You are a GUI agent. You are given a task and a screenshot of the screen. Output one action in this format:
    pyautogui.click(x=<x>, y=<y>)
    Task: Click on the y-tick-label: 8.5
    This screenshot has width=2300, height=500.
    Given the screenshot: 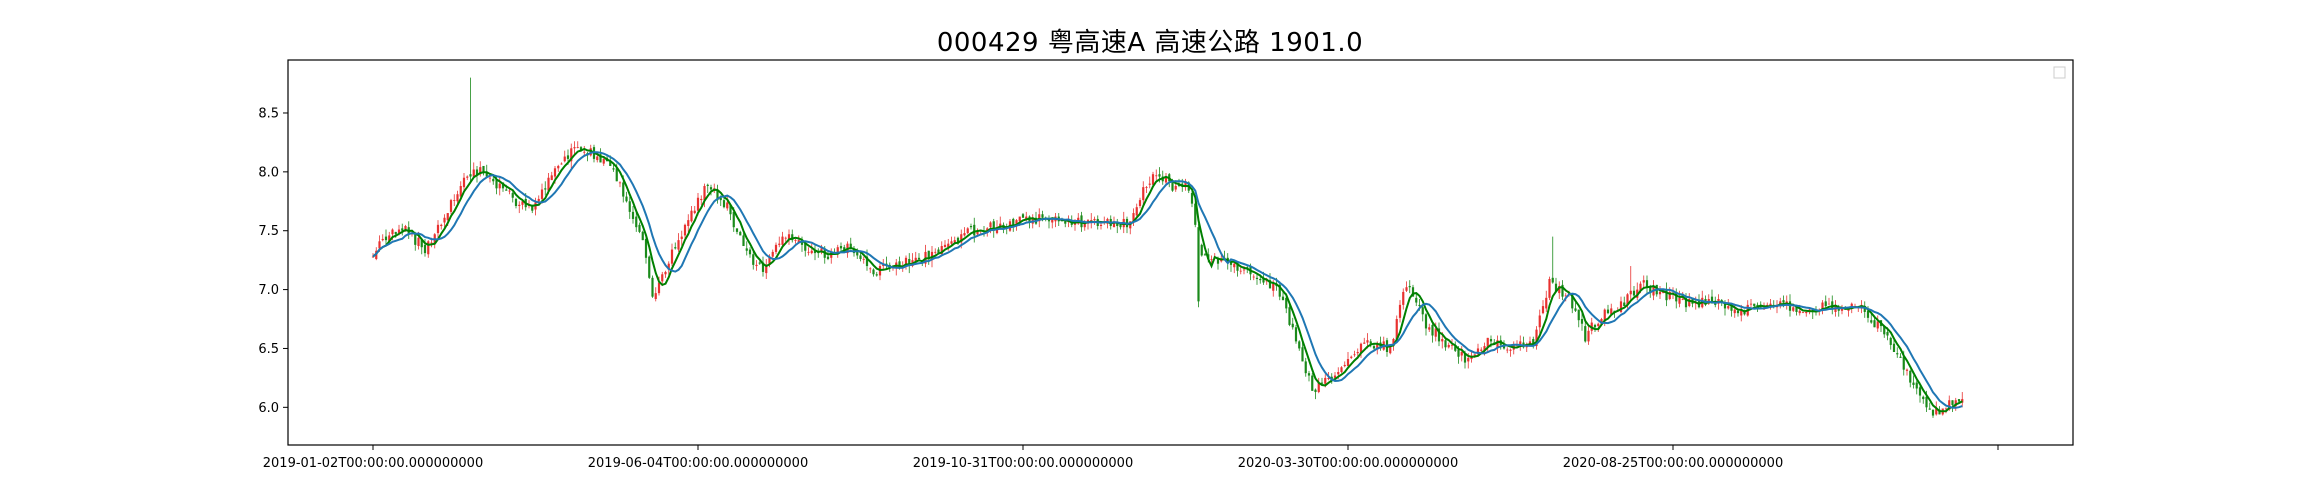 What is the action you would take?
    pyautogui.click(x=268, y=113)
    